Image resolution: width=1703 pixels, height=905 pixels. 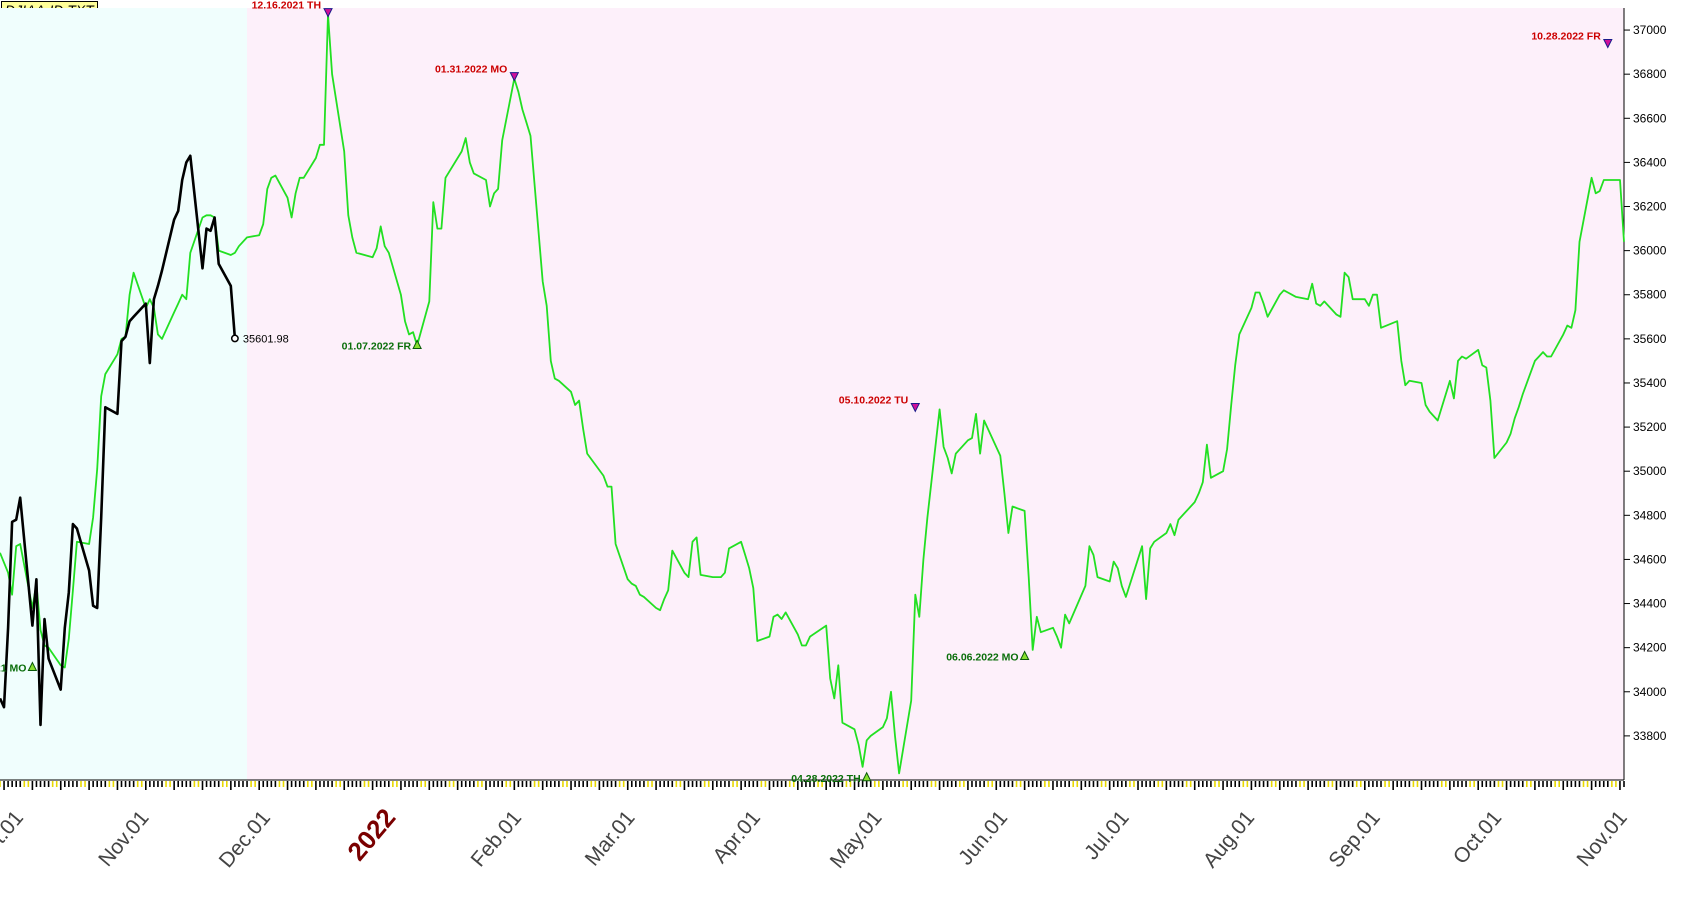 I want to click on peak-label: 01.31.2022 MO, so click(x=471, y=70).